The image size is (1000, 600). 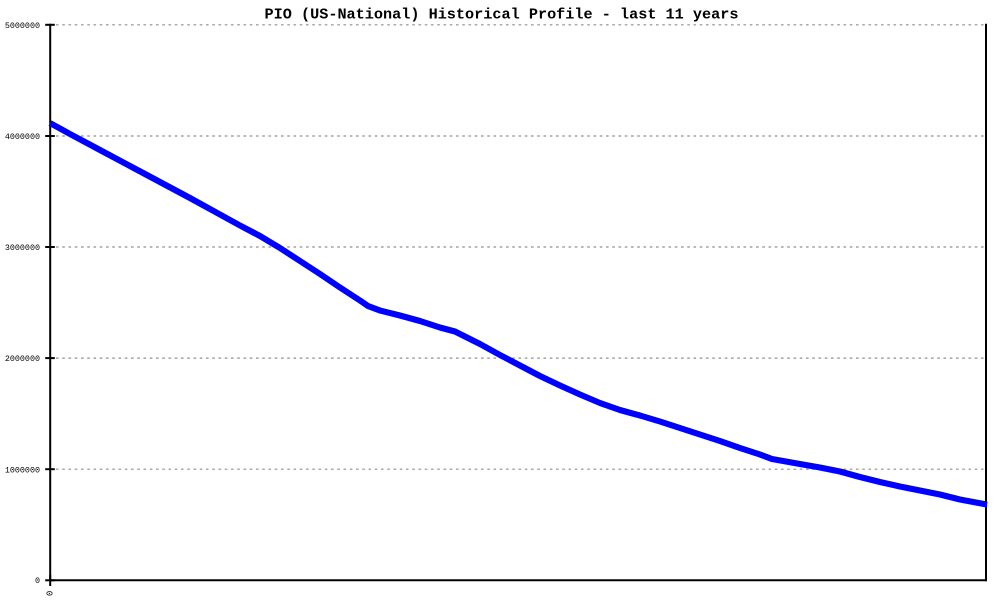 I want to click on svg-text: 3000000, so click(x=22, y=248).